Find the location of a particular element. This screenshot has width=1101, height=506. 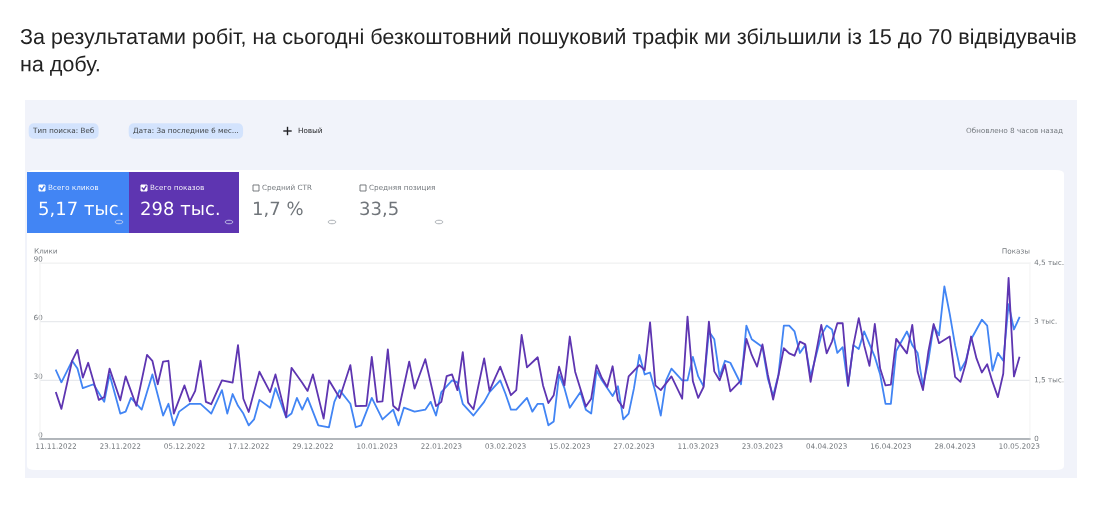

text: 1,7 % is located at coordinates (278, 209).